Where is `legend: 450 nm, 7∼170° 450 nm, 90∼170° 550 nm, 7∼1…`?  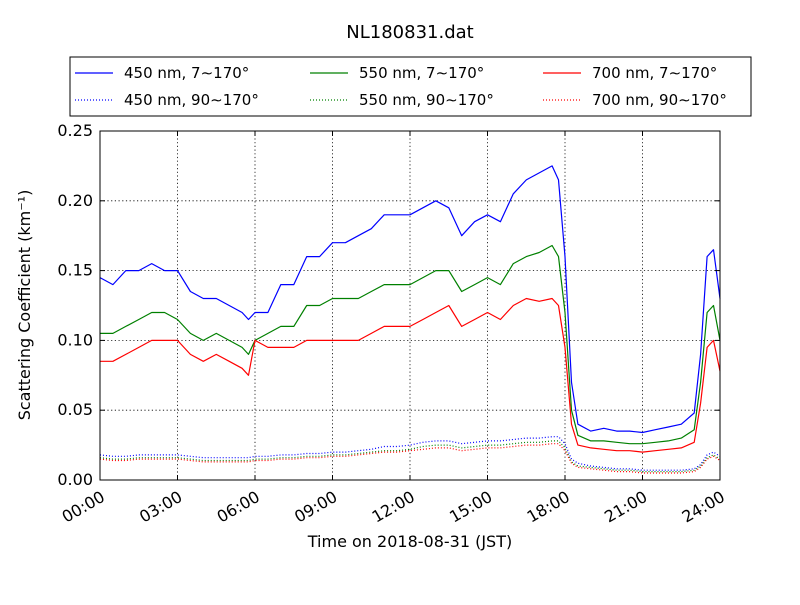 legend: 450 nm, 7∼170° 450 nm, 90∼170° 550 nm, 7∼1… is located at coordinates (410, 86).